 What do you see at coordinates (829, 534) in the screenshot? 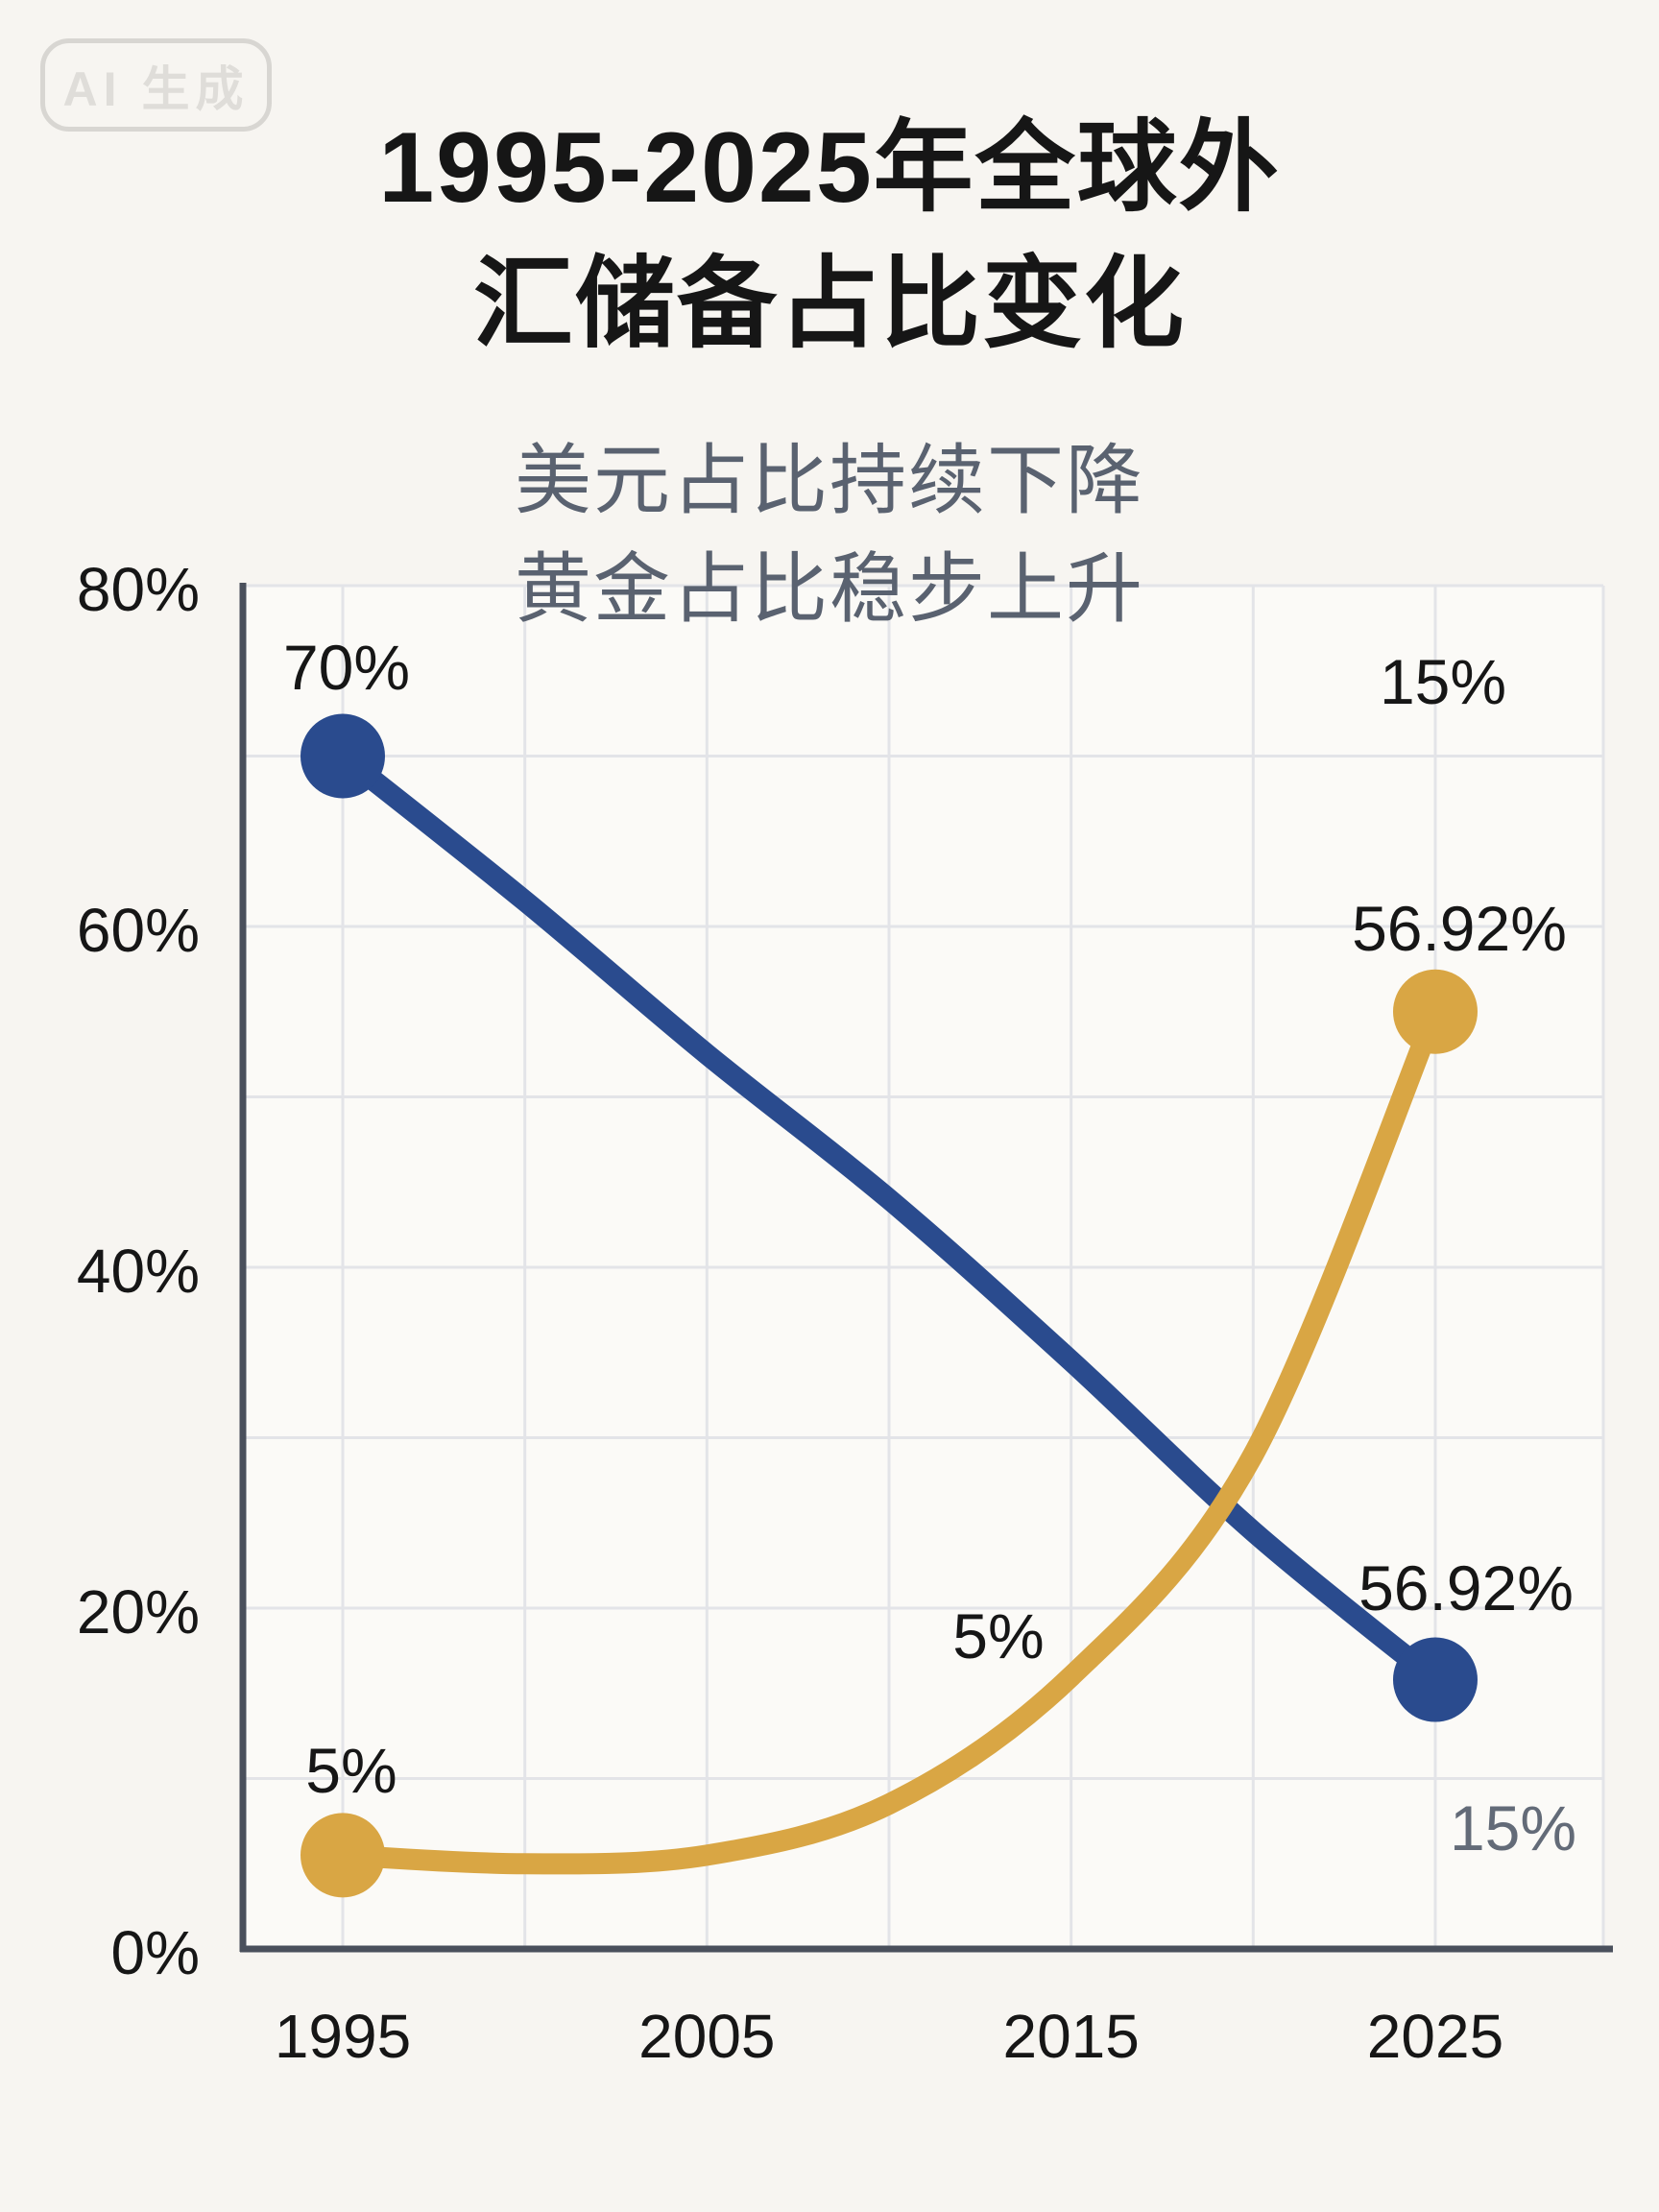
I see `chart-subtitle: 美元占比持续下降 黄金占比稳步上升` at bounding box center [829, 534].